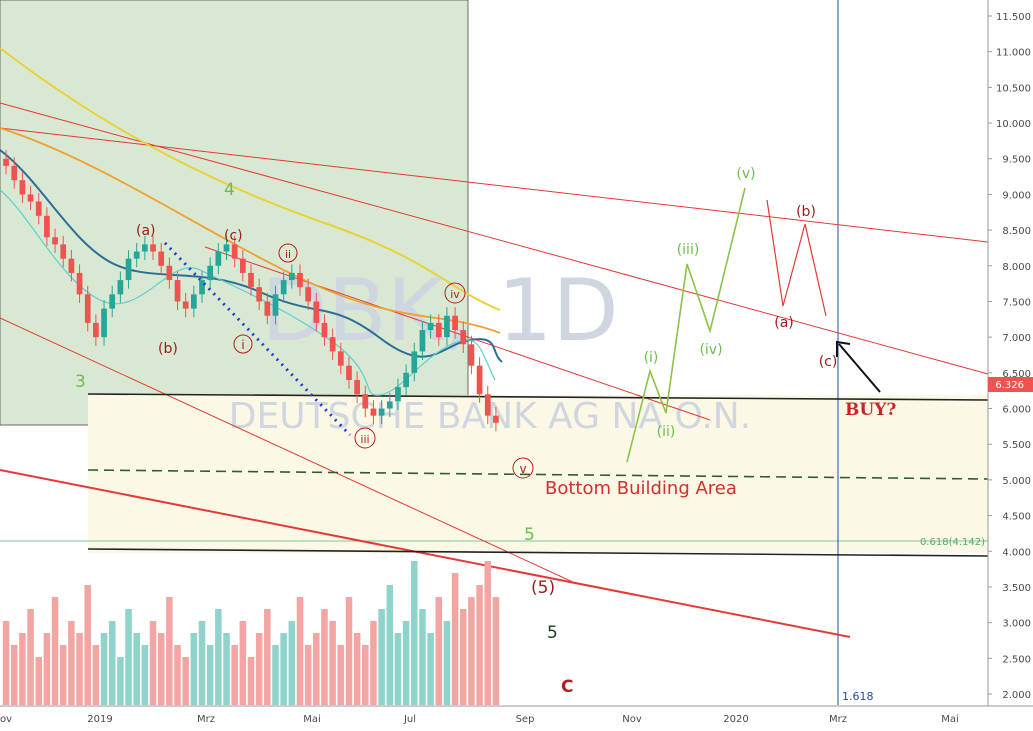  Describe the element at coordinates (248, 292) in the screenshot. I see `sma-short` at that location.